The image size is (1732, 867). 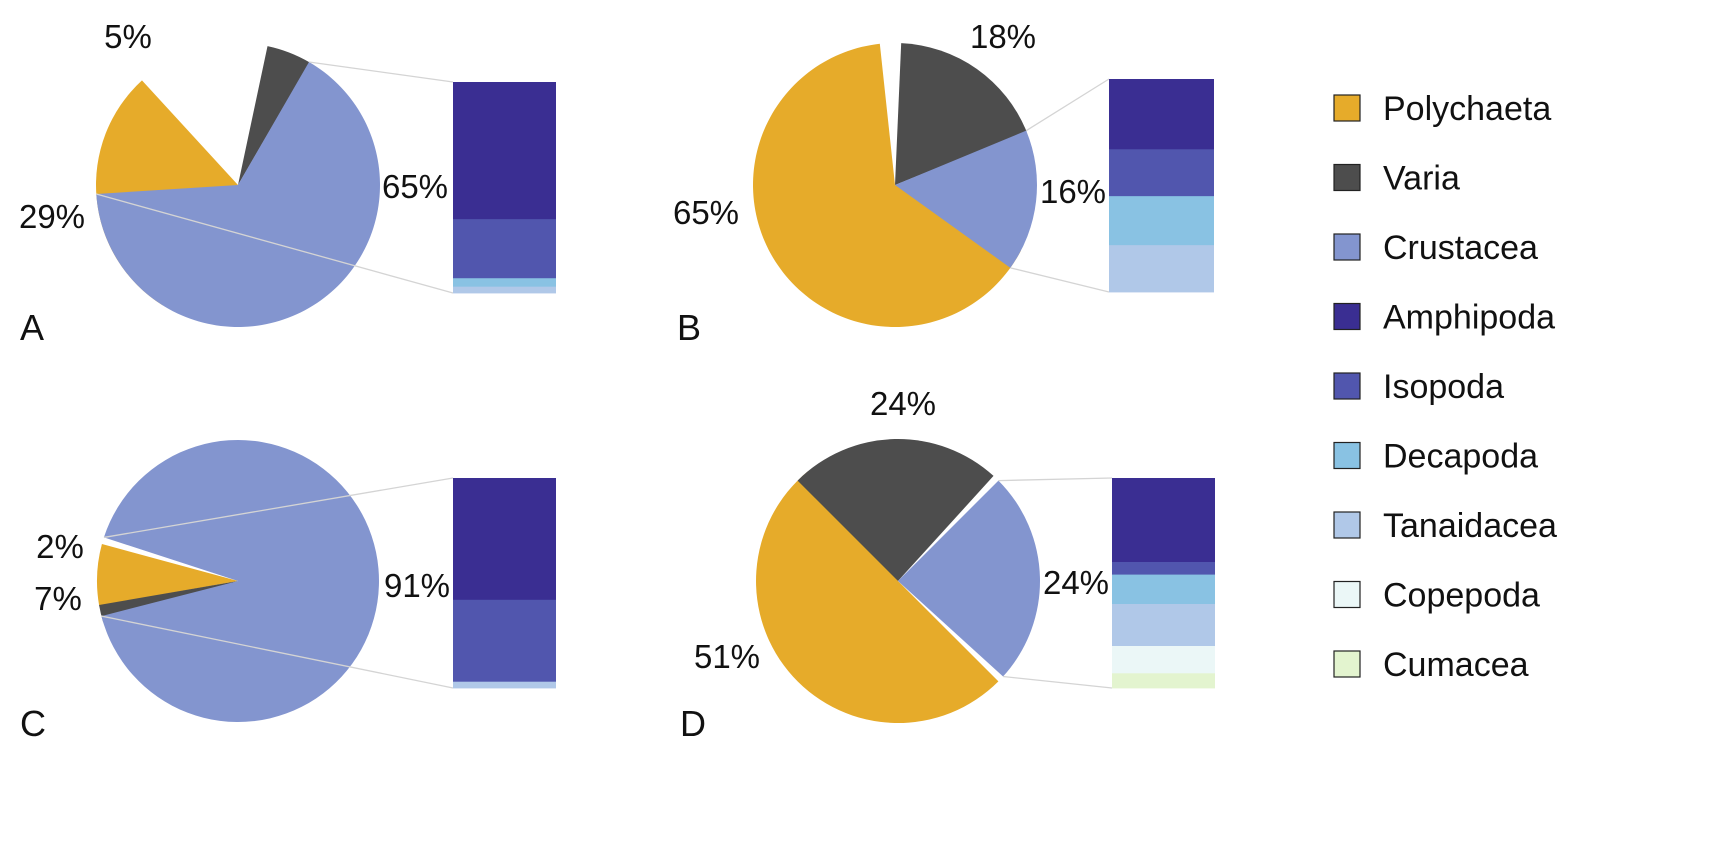 What do you see at coordinates (689, 327) in the screenshot?
I see `panel-b-letter: B` at bounding box center [689, 327].